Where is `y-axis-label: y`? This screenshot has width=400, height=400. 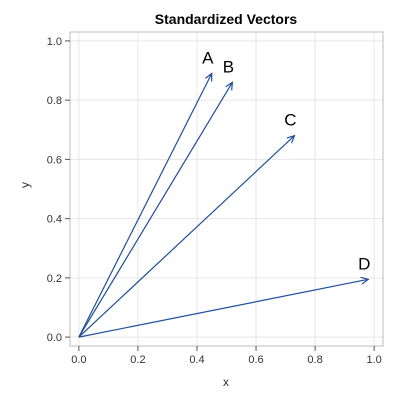 y-axis-label: y is located at coordinates (25, 185).